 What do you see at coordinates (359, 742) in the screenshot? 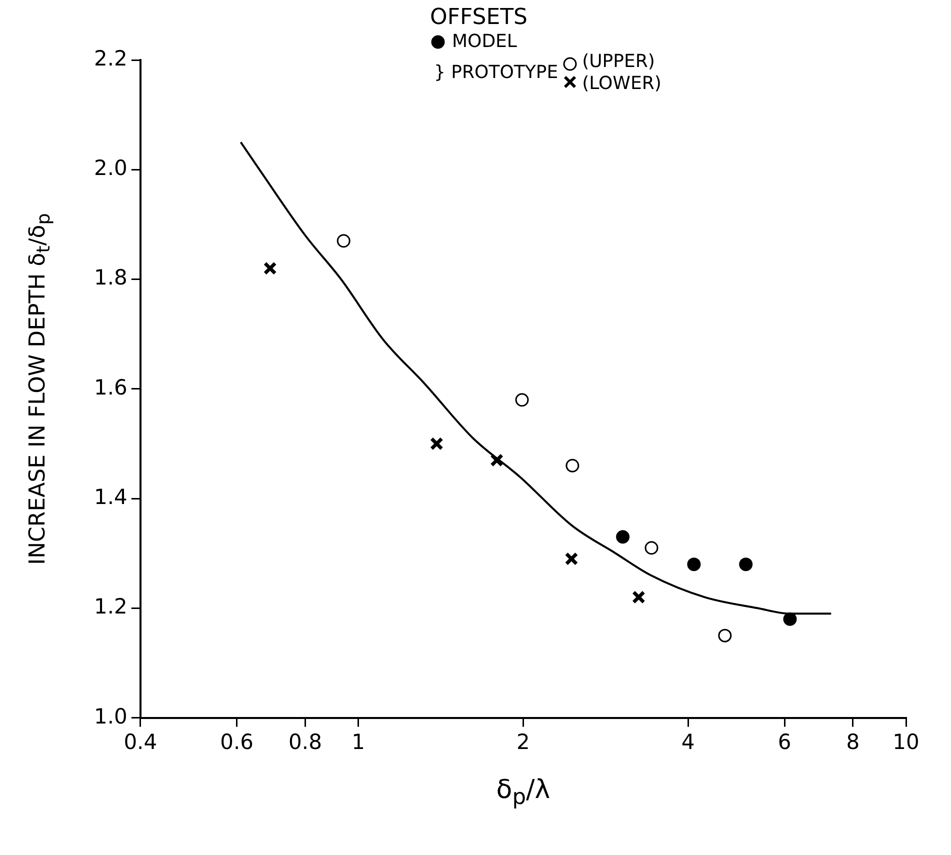
I see `x-tick-label: 1` at bounding box center [359, 742].